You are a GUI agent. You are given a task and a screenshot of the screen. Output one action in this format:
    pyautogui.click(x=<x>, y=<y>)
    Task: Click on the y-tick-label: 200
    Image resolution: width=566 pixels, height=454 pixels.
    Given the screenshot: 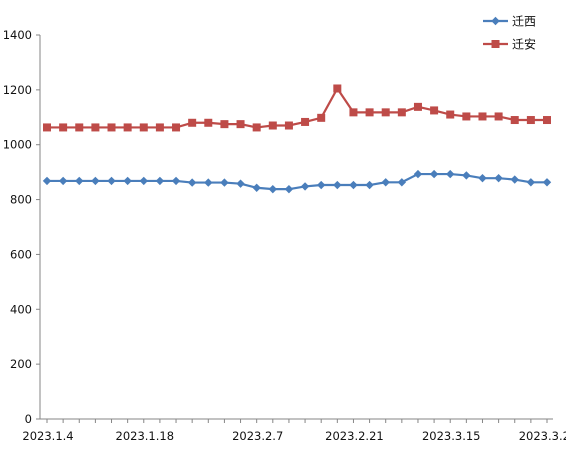 What is the action you would take?
    pyautogui.click(x=21, y=364)
    